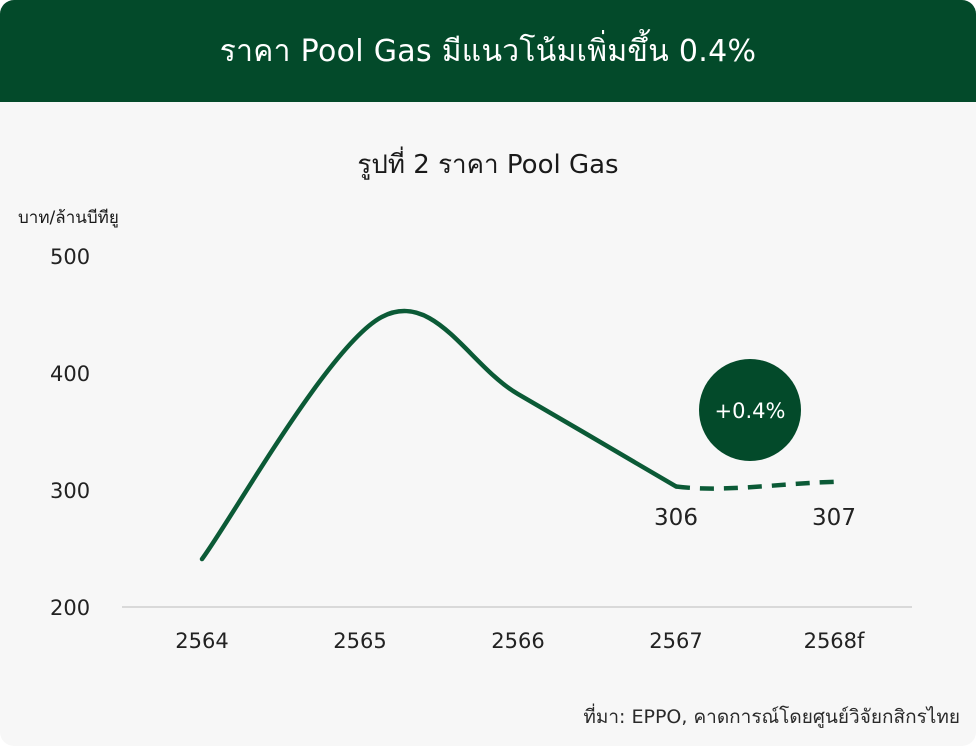  What do you see at coordinates (201, 641) in the screenshot?
I see `x-tick-label: 2564` at bounding box center [201, 641].